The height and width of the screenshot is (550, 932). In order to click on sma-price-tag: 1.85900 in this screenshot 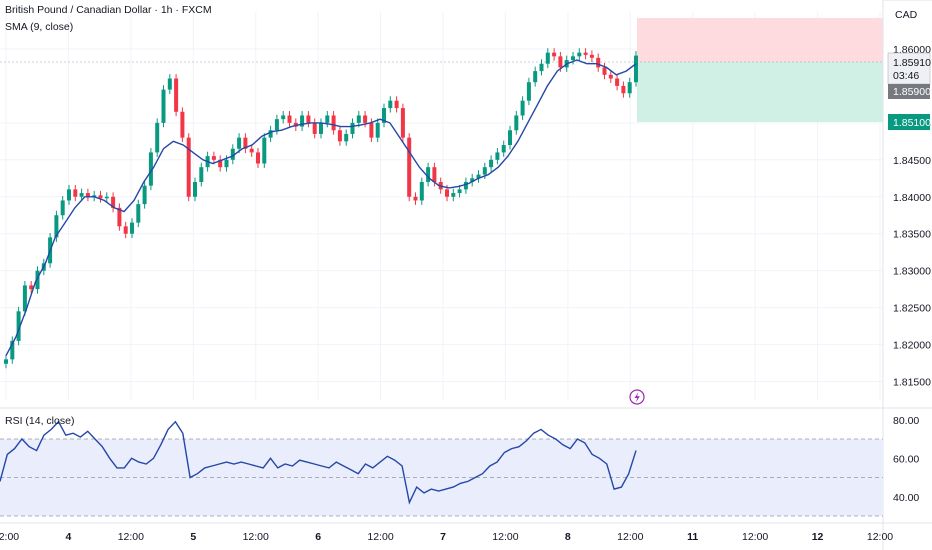, I will do `click(909, 91)`.